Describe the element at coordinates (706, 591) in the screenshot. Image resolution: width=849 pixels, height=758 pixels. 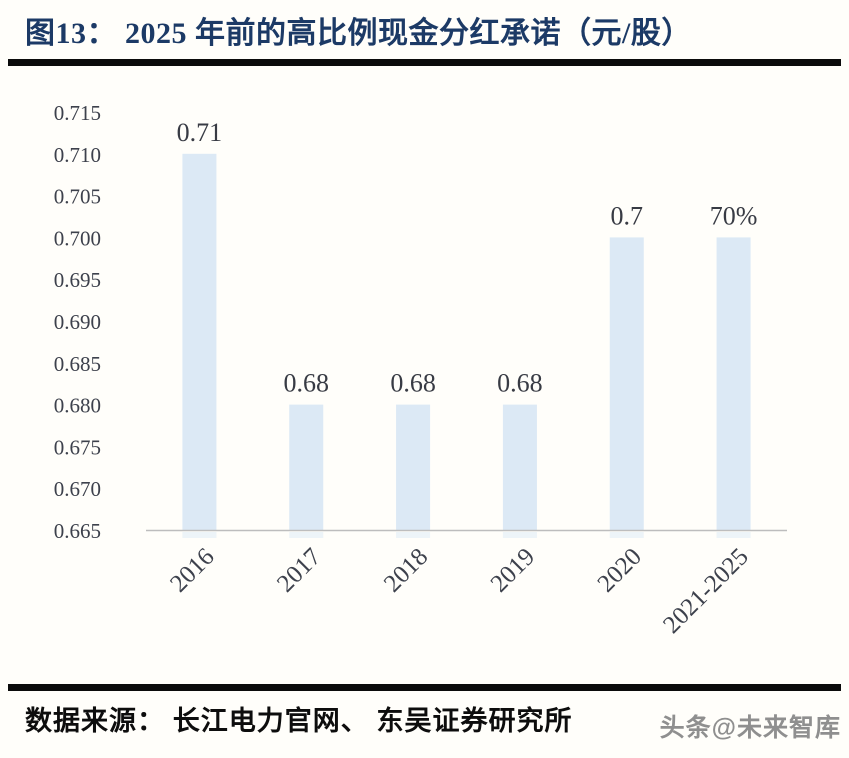
I see `x-category-label-2021-2025: 2021-2025` at that location.